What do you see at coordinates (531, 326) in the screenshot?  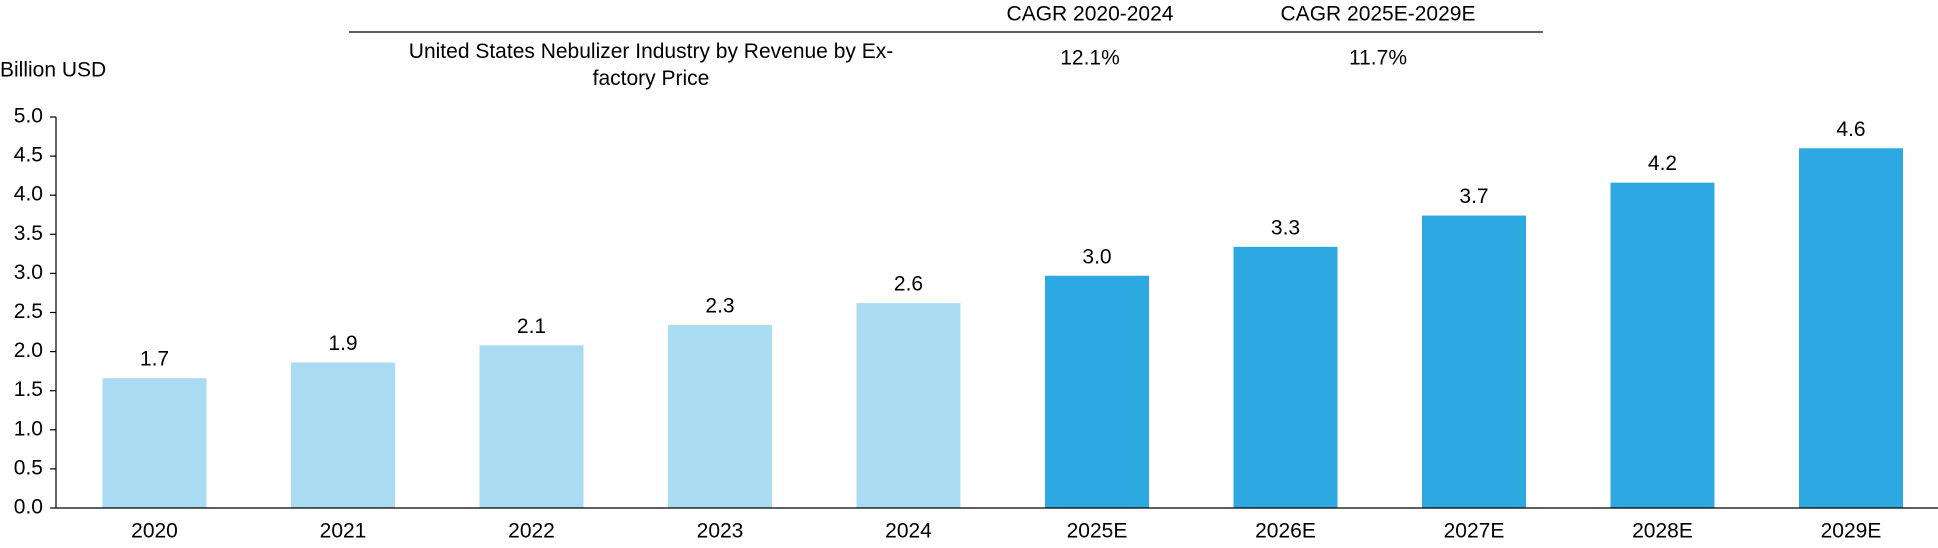 I see `value-label: 2.1` at bounding box center [531, 326].